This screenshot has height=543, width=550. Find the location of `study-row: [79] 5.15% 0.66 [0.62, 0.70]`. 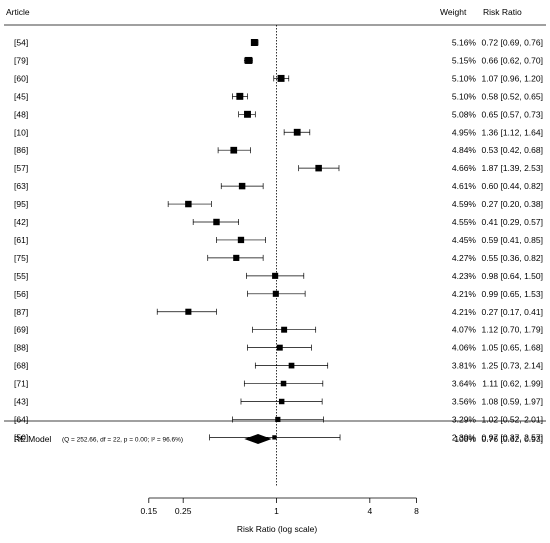

study-row: [79] 5.15% 0.66 [0.62, 0.70] is located at coordinates (278, 60).